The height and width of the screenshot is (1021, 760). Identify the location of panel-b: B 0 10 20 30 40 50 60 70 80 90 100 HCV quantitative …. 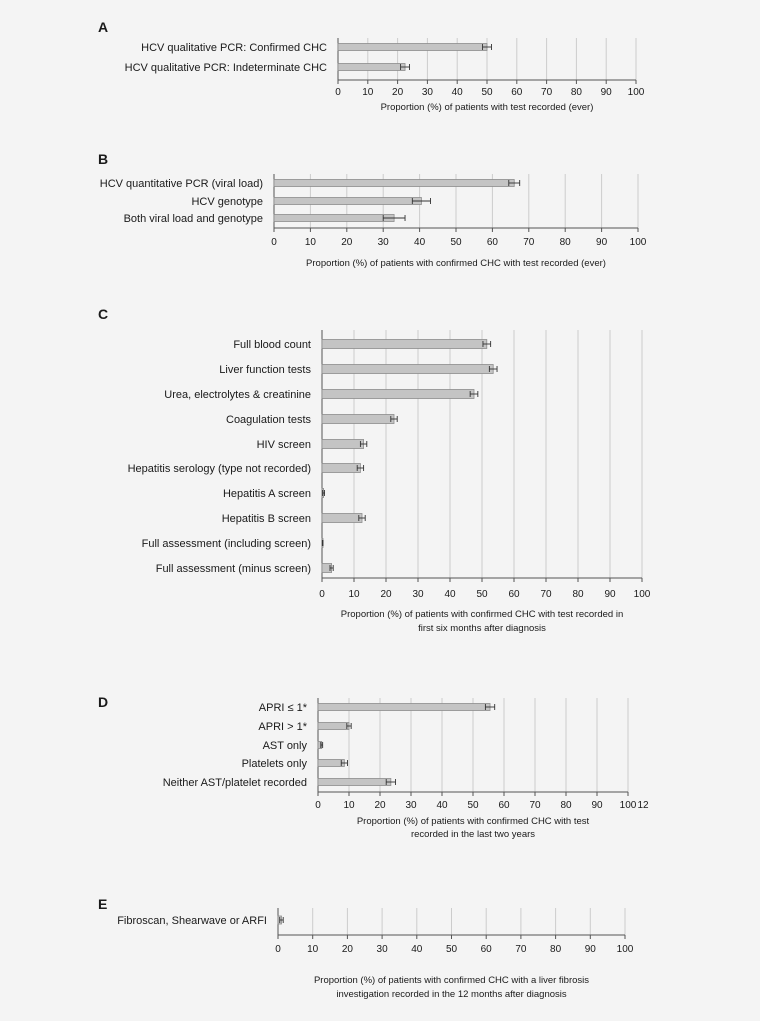
(372, 210).